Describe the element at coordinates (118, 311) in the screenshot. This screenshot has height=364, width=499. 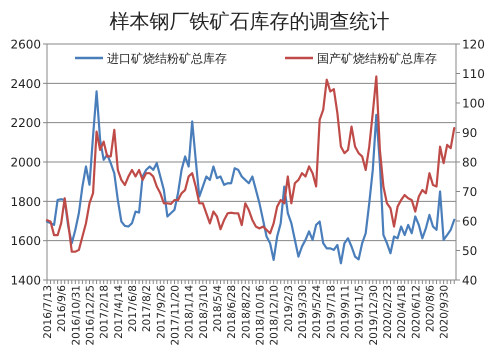
I see `x-tick-label: 2017/4/14` at that location.